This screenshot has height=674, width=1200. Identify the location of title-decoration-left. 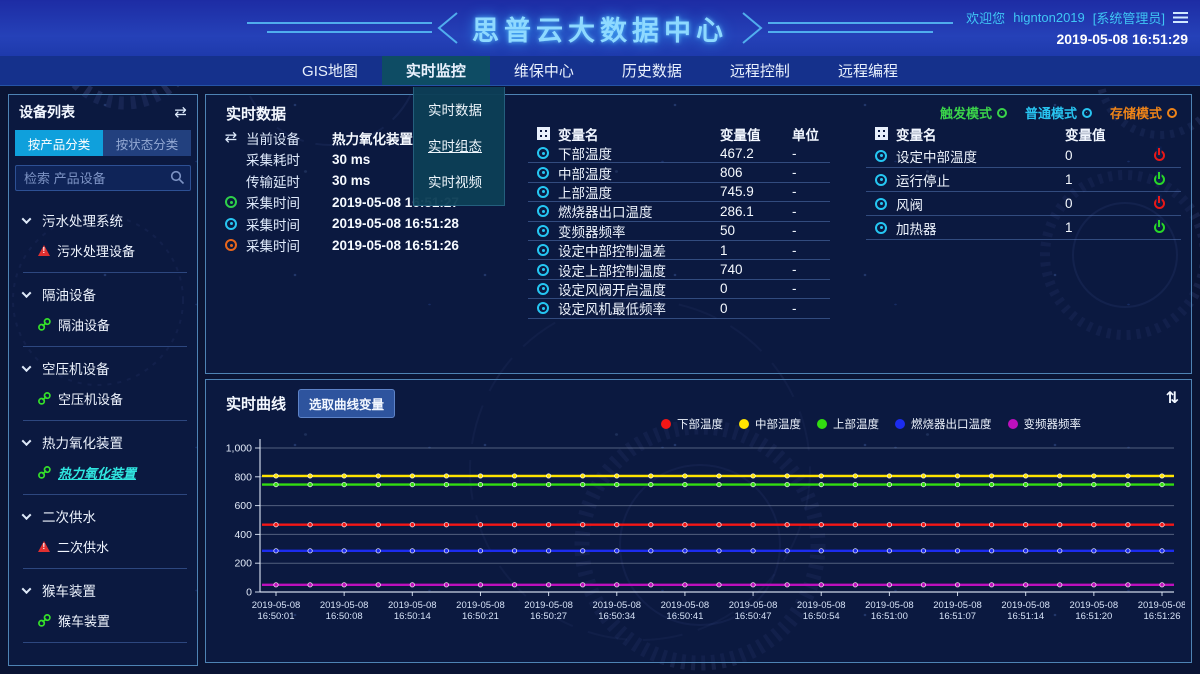
(352, 28).